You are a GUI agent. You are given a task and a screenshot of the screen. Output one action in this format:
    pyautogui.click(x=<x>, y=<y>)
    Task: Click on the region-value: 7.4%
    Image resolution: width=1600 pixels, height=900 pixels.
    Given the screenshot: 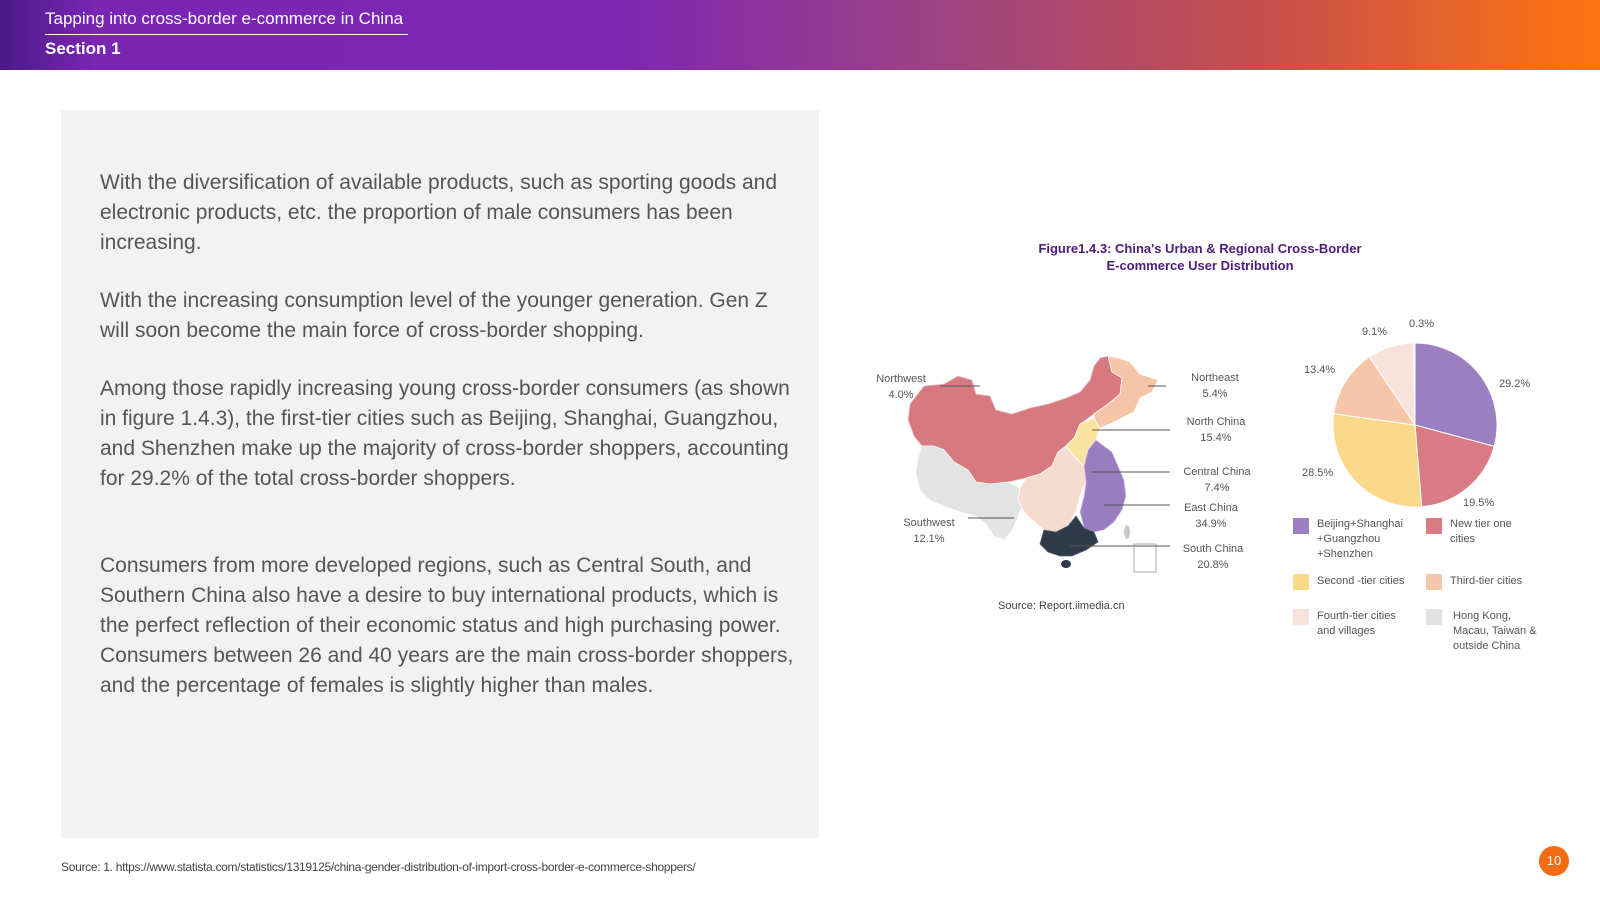 What is the action you would take?
    pyautogui.click(x=1217, y=488)
    